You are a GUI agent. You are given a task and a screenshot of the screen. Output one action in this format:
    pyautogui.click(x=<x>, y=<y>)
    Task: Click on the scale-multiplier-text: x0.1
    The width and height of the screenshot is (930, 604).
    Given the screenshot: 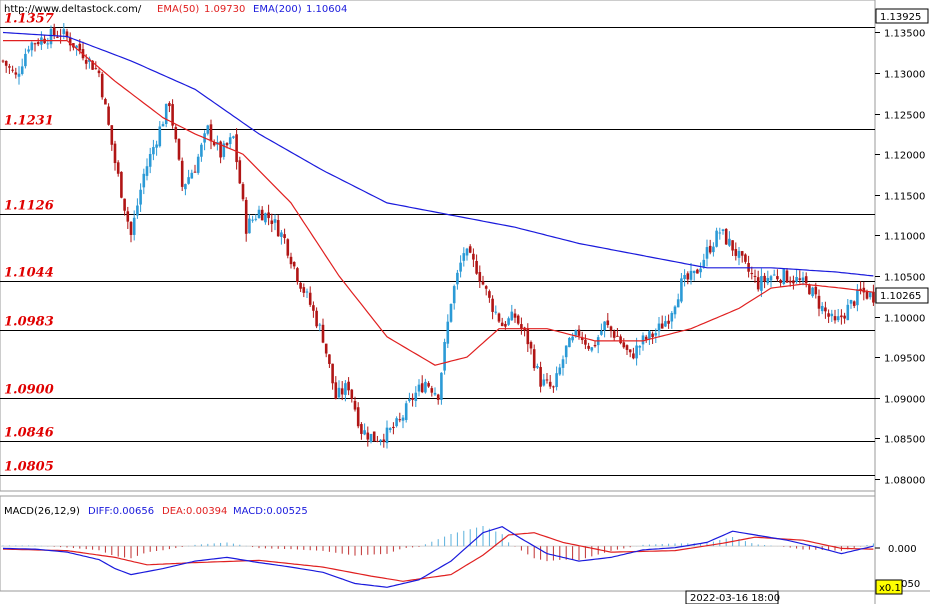 What is the action you would take?
    pyautogui.click(x=890, y=588)
    